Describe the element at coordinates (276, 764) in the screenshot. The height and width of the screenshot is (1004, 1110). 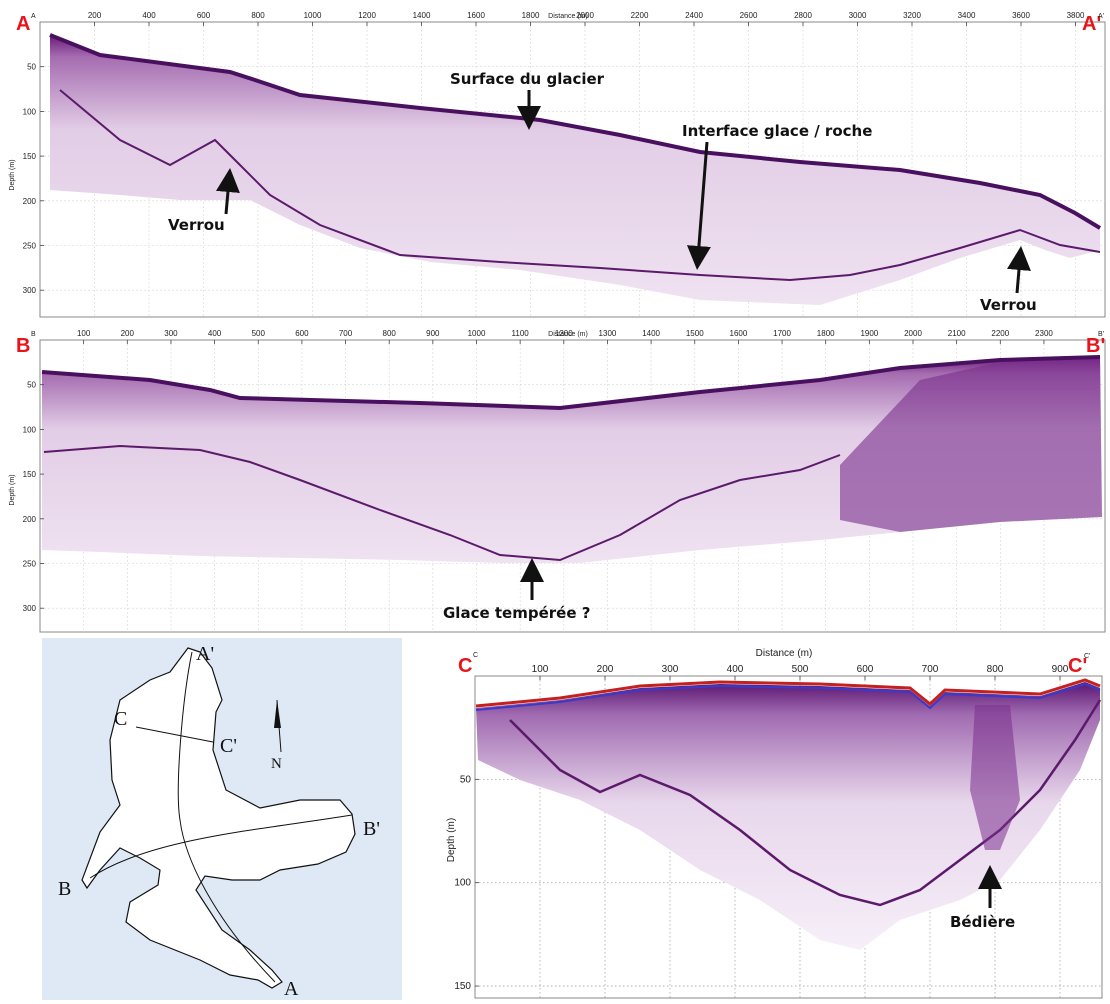
I see `map-label-north: N` at that location.